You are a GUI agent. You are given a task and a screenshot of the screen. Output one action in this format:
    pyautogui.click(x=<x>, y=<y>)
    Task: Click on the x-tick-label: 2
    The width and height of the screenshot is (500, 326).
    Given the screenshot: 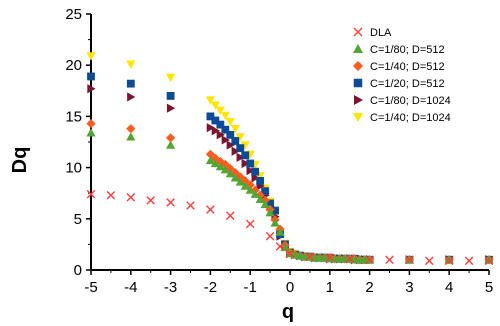 What is the action you would take?
    pyautogui.click(x=369, y=287)
    